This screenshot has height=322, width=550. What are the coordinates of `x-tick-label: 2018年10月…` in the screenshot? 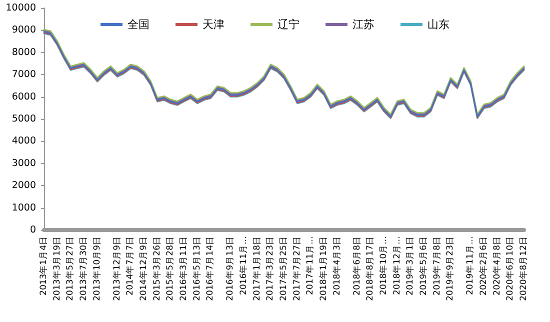 It's located at (383, 265).